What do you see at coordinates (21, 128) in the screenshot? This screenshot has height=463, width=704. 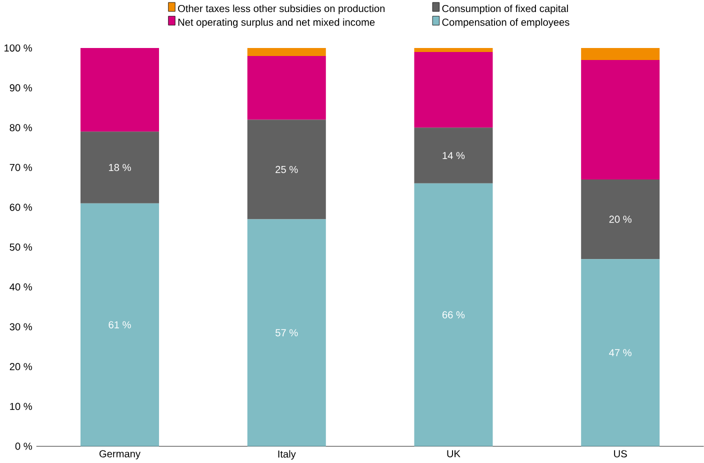 I see `y-tick-label: 80 %` at bounding box center [21, 128].